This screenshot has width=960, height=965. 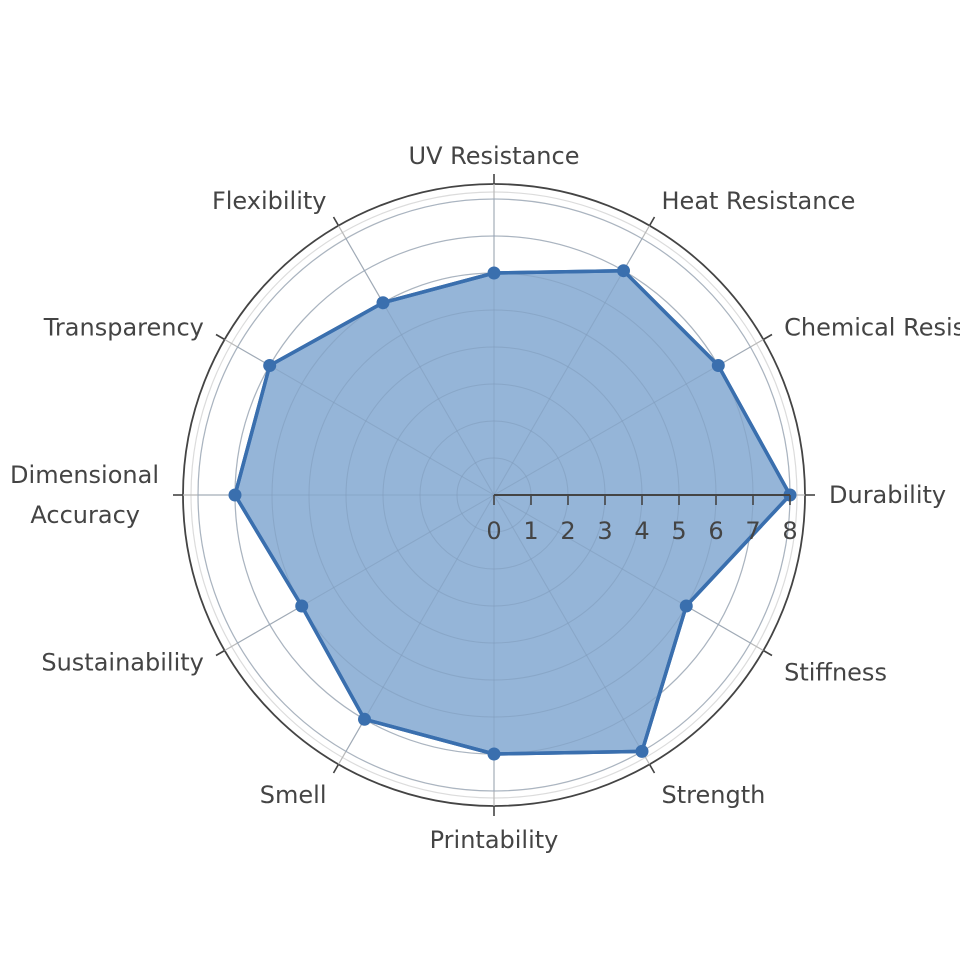 I want to click on radial-tick-label: 7, so click(x=752, y=531).